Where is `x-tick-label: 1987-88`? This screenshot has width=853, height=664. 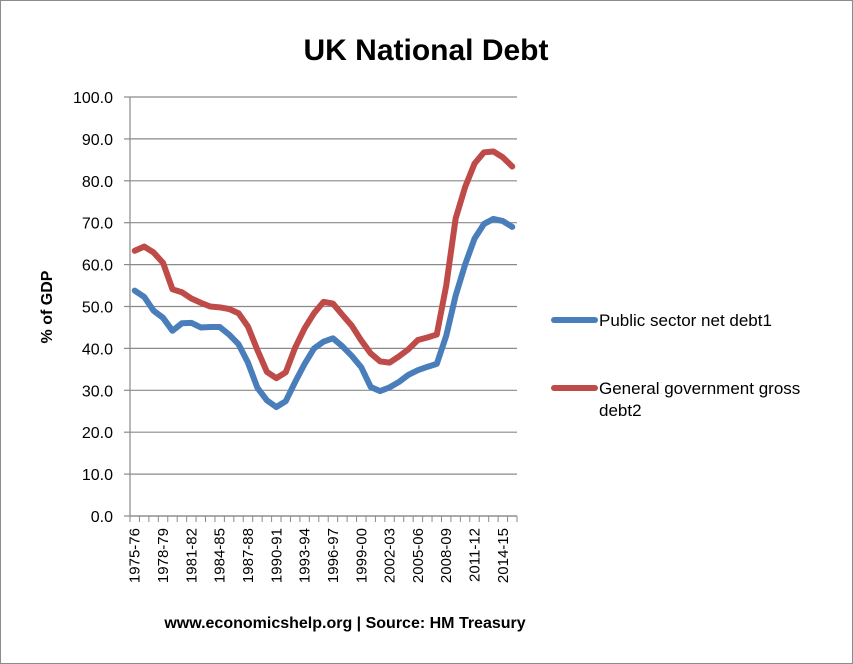 x-tick-label: 1987-88 is located at coordinates (248, 555).